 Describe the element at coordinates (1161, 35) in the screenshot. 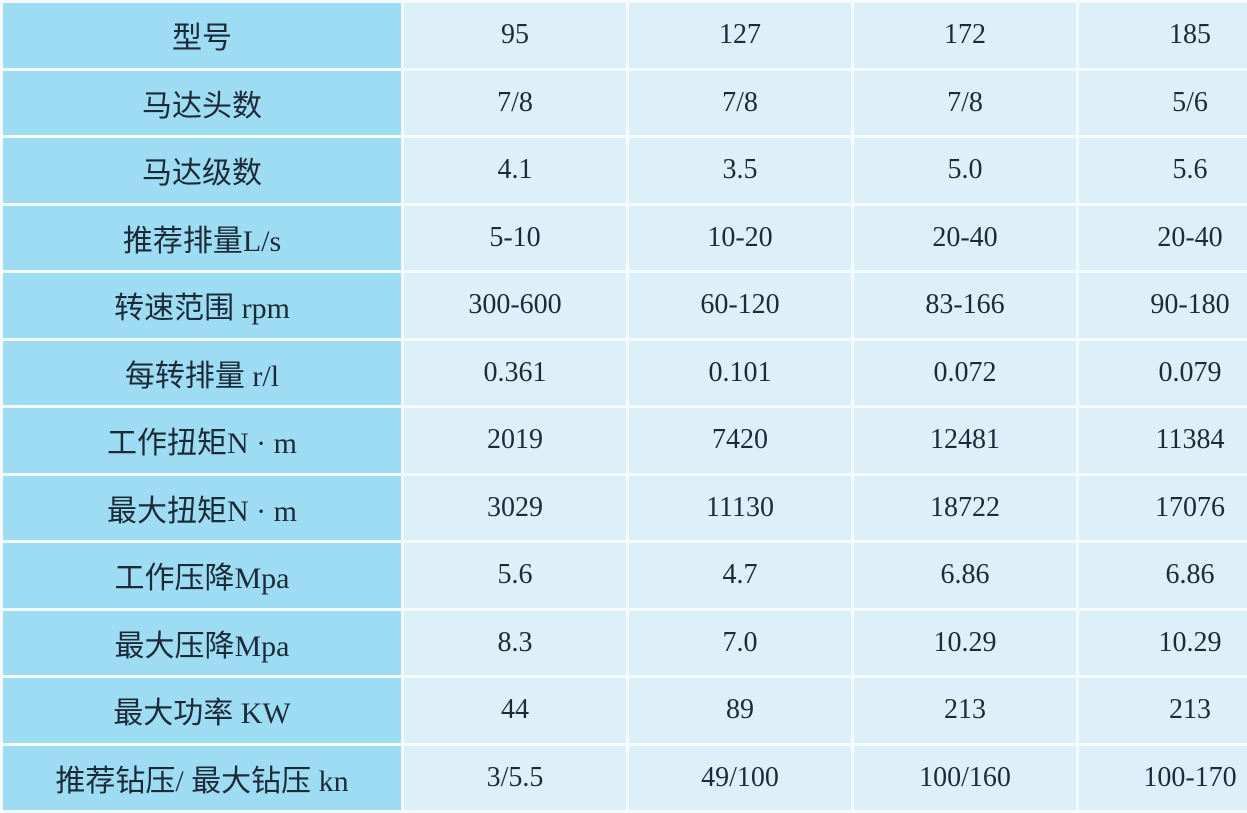

I see `value-cell: 185` at that location.